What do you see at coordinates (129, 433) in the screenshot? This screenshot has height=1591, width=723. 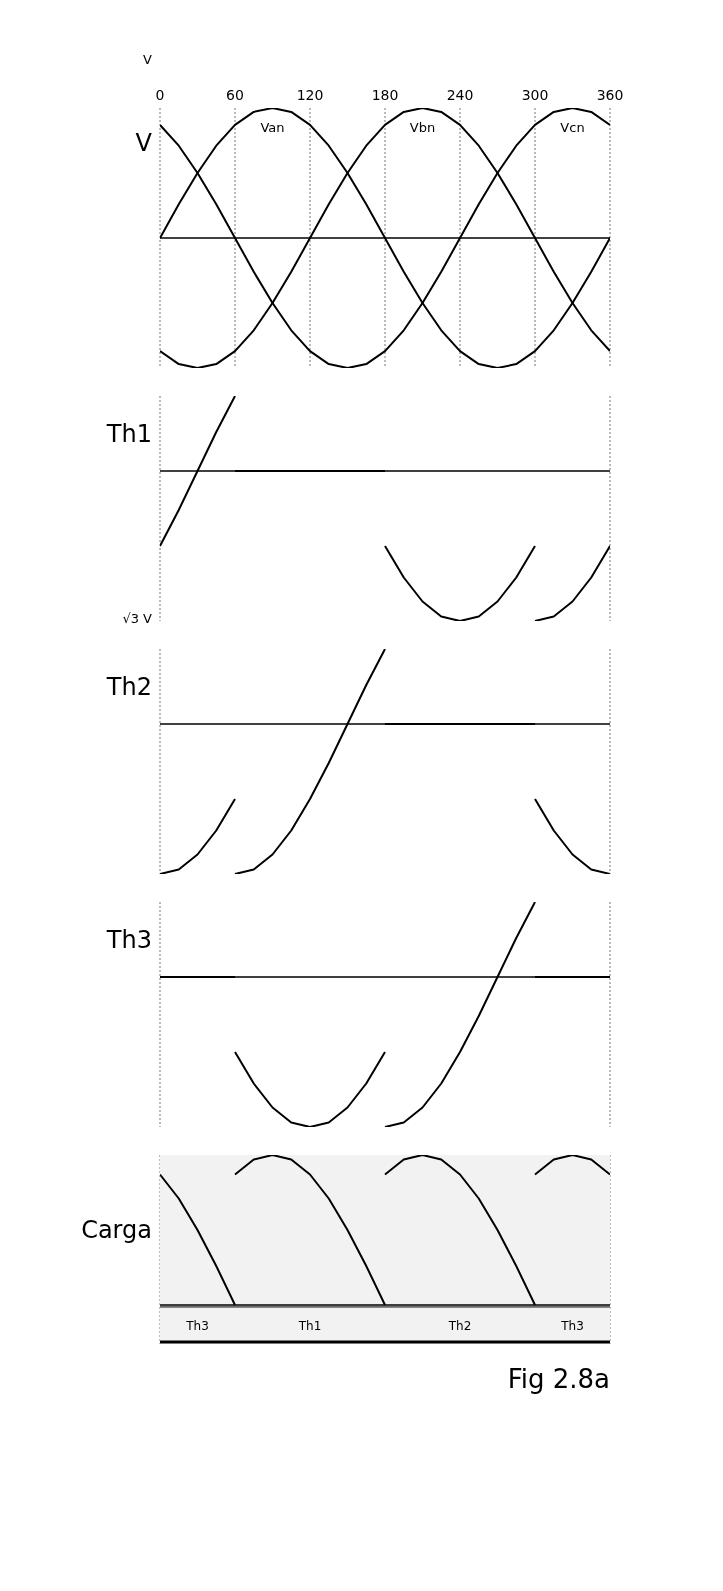 I see `y-axis-title: Th1` at bounding box center [129, 433].